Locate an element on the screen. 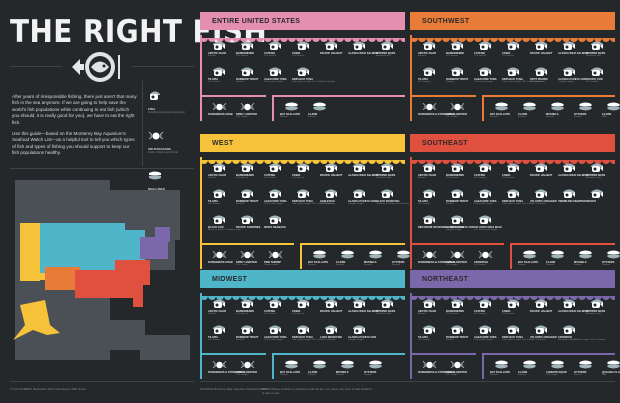 The image size is (620, 403). fish-item: PACIFIC HALIBUT is located at coordinates (332, 51).